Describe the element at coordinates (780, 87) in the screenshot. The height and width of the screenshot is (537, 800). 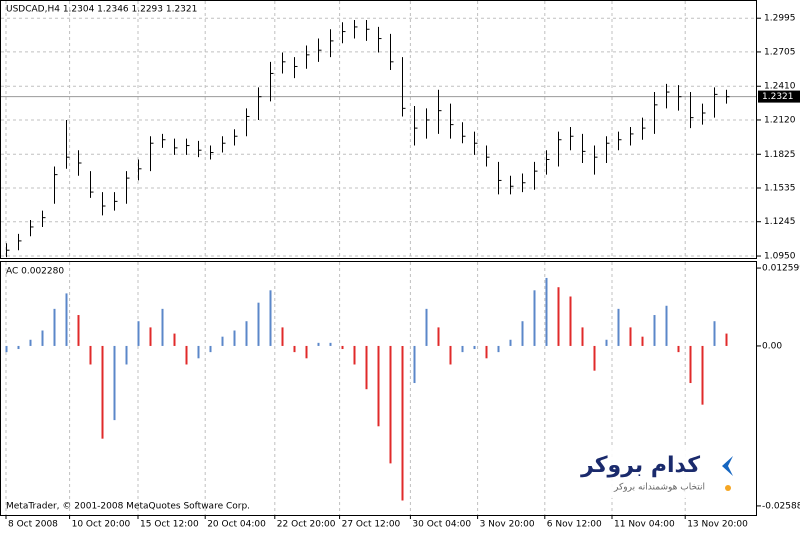
I see `y-tick-label: 1.2410` at that location.